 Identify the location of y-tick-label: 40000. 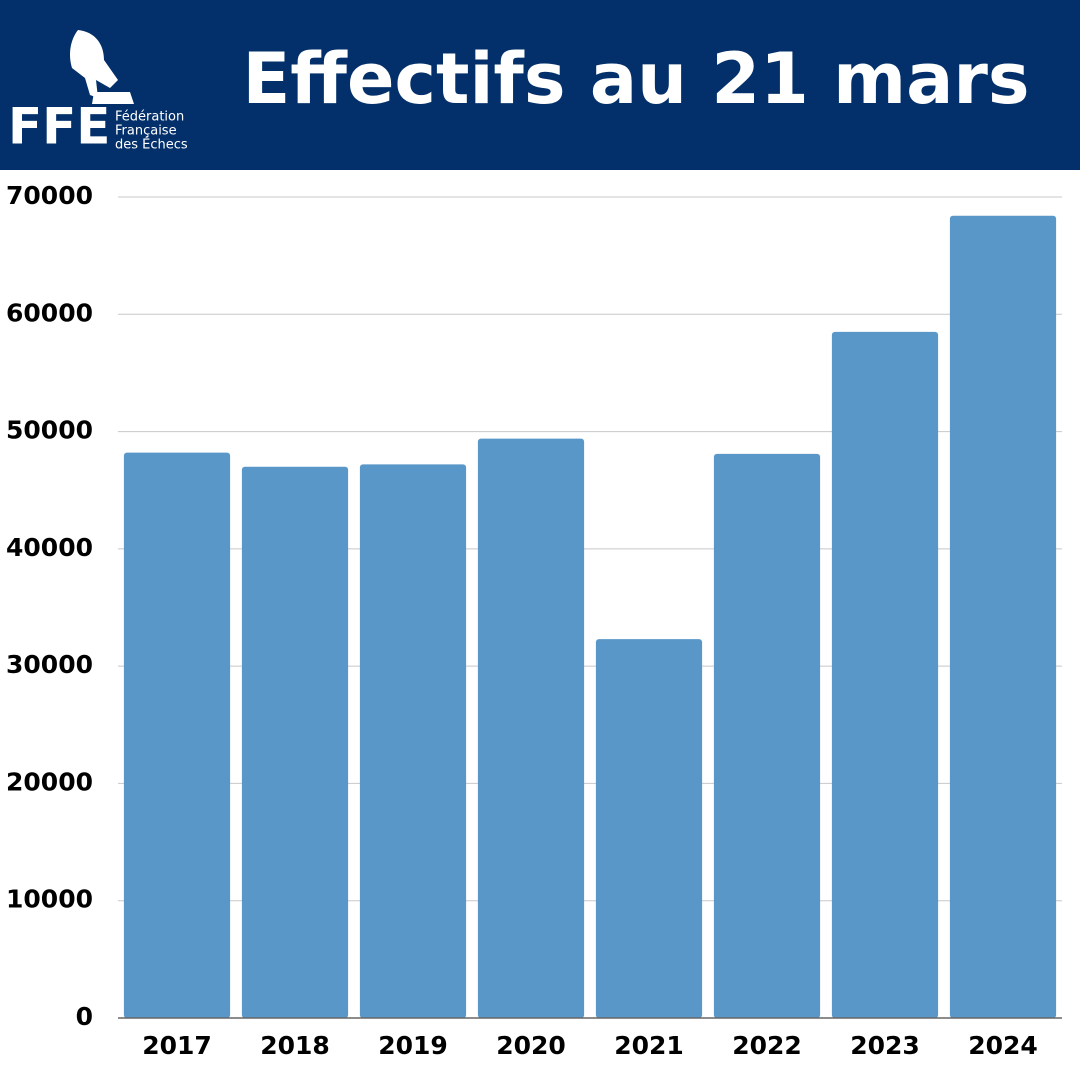
(49, 547).